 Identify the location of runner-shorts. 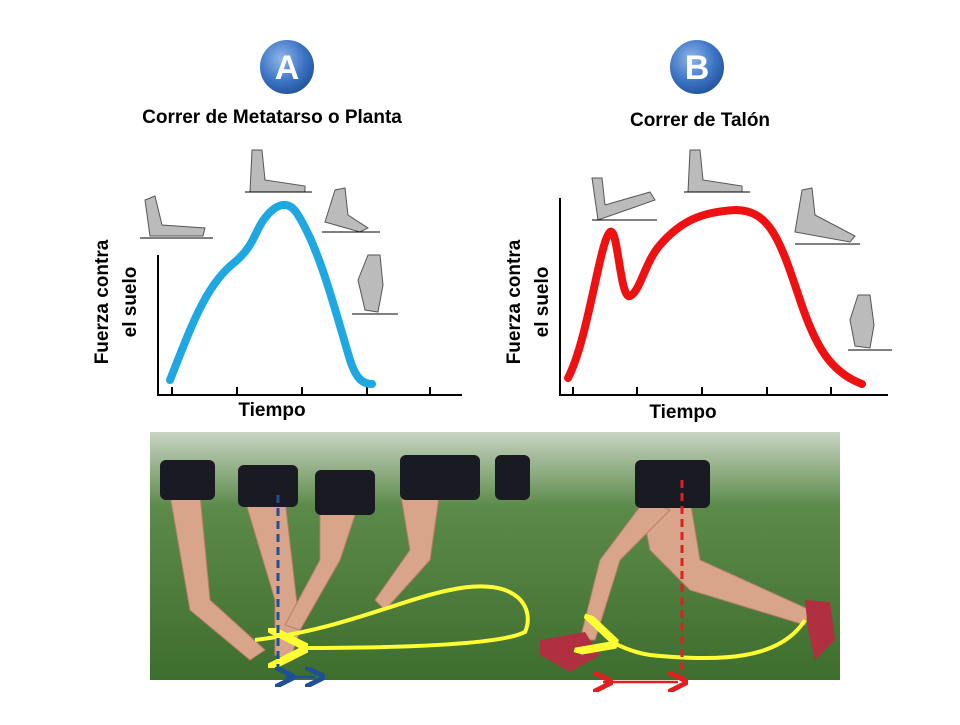
(435, 485).